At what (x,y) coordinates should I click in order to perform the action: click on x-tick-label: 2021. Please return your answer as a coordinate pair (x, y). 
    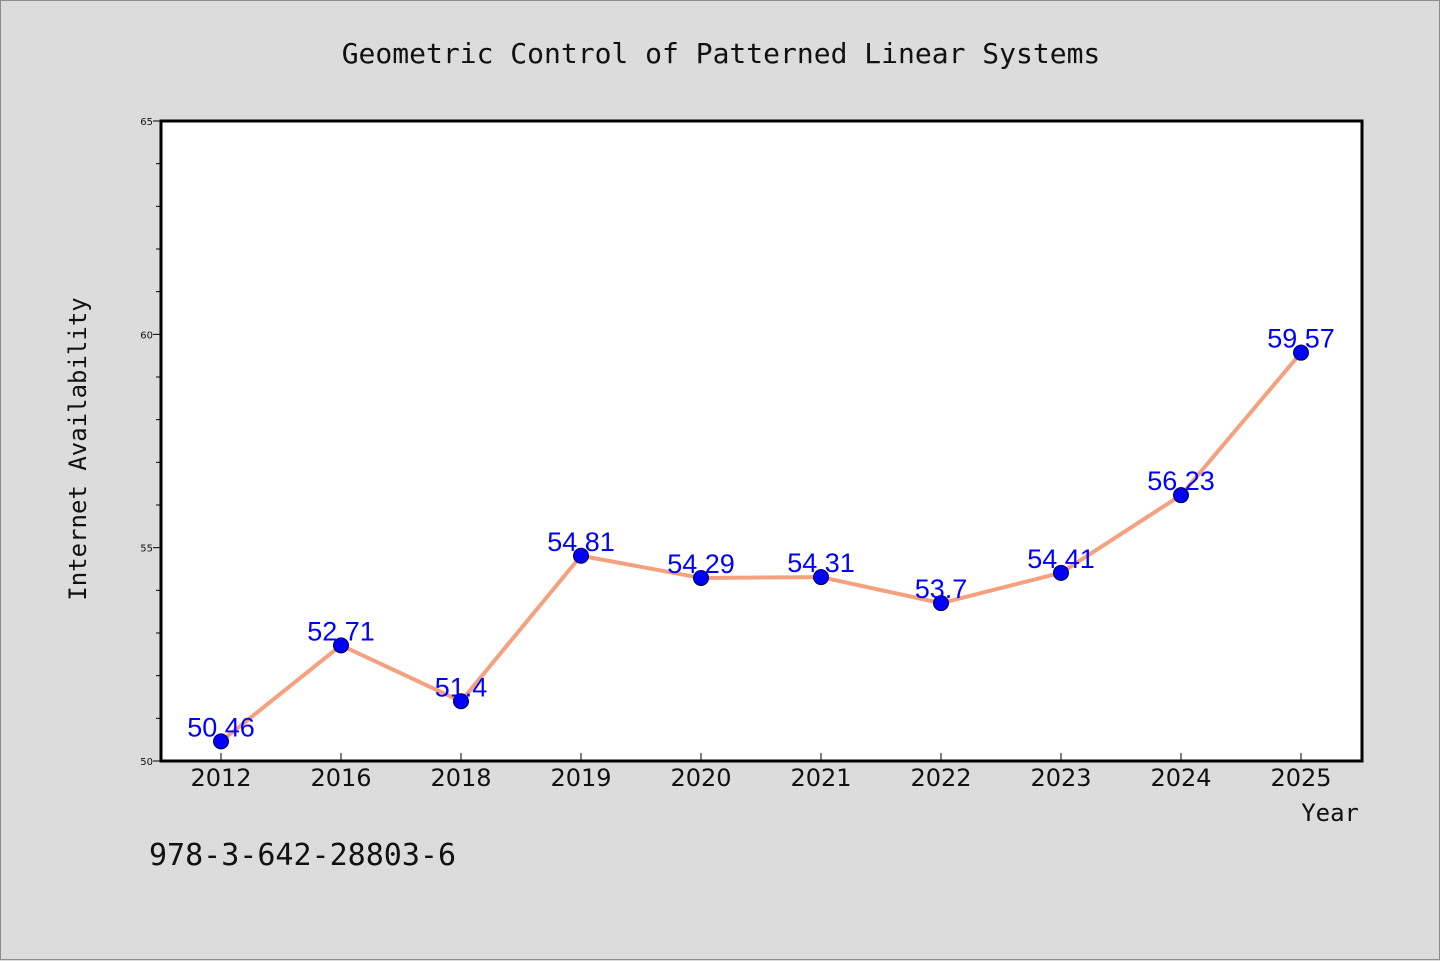
    Looking at the image, I should click on (820, 778).